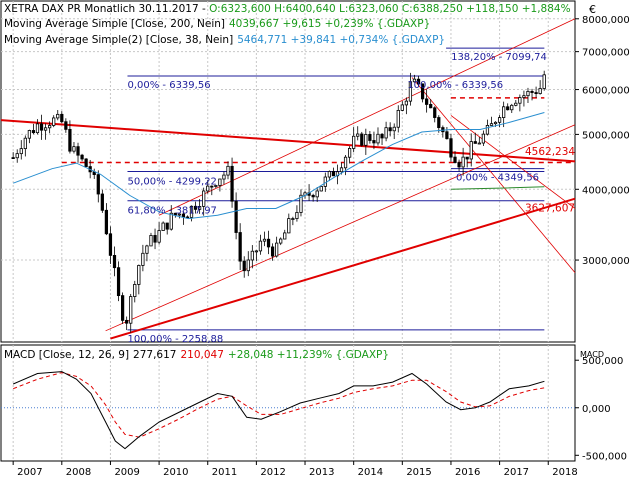  I want to click on fib-level-label: 50,00% - 4299,22, so click(171, 182).